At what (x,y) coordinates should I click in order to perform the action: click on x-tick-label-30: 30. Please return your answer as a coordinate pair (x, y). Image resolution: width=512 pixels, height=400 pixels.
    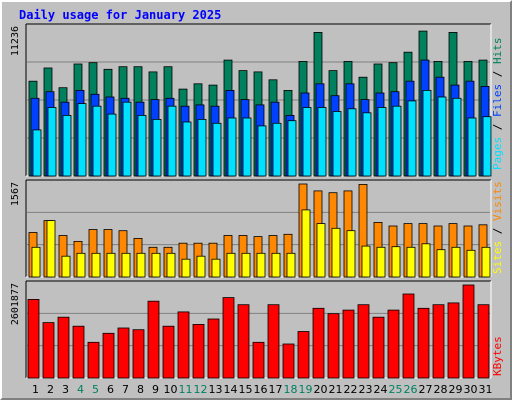
    Looking at the image, I should click on (471, 389).